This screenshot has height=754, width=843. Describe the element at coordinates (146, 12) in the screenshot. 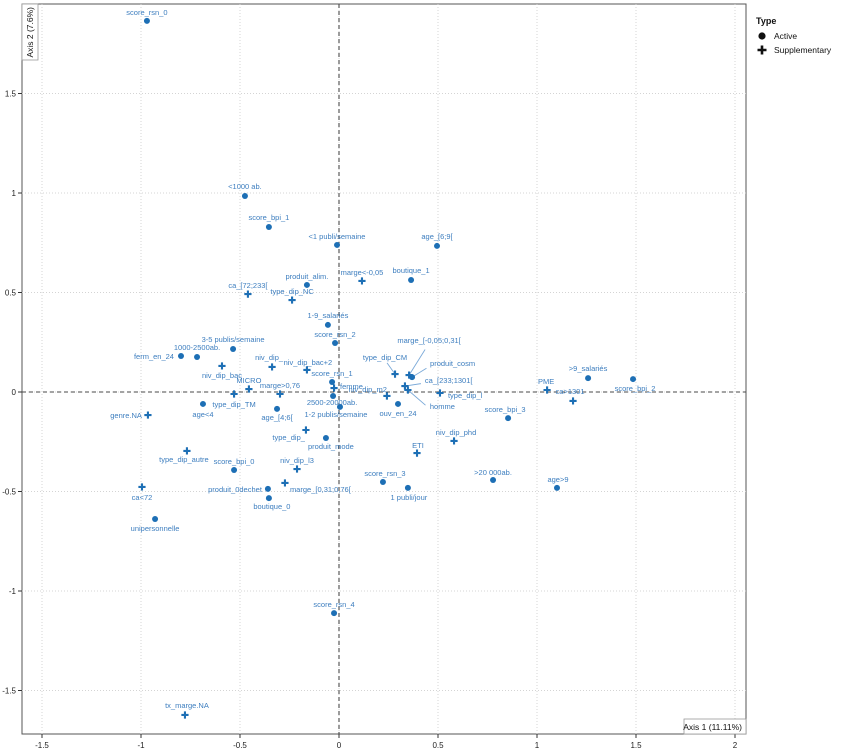

I see `point-label-score-rsn-0: score_rsn_0` at that location.